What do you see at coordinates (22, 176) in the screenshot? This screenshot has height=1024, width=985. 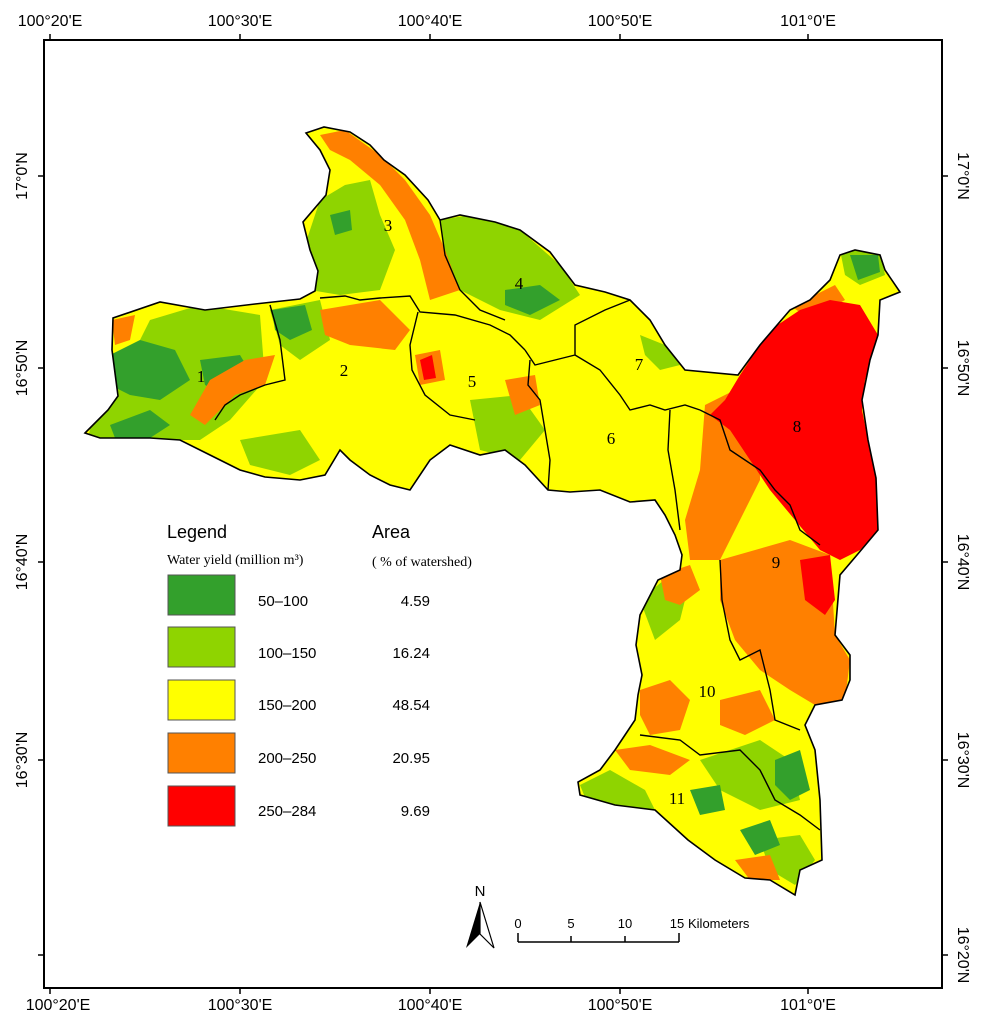 I see `lat-label-left: 17°0'N` at bounding box center [22, 176].